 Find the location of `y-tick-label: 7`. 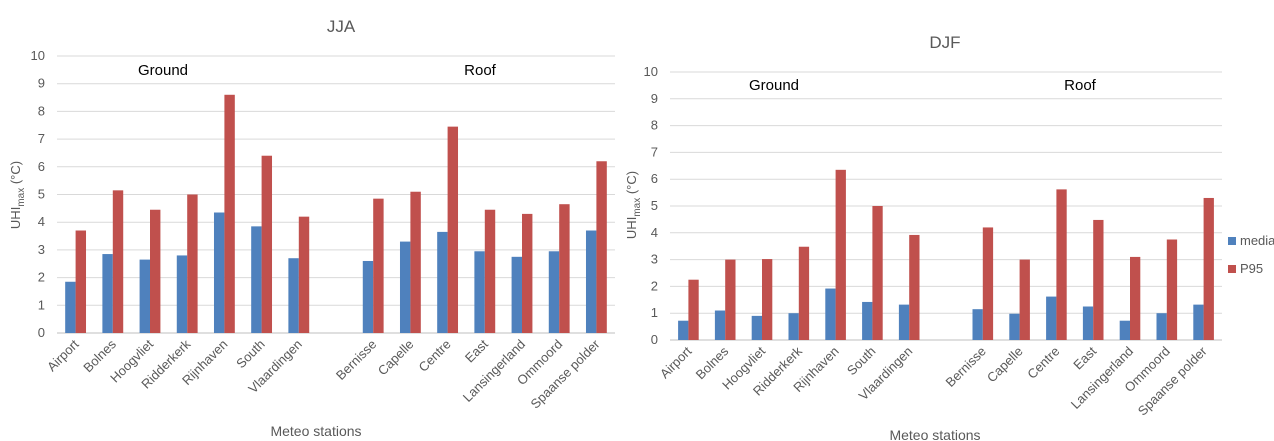

y-tick-label: 7 is located at coordinates (41, 138).